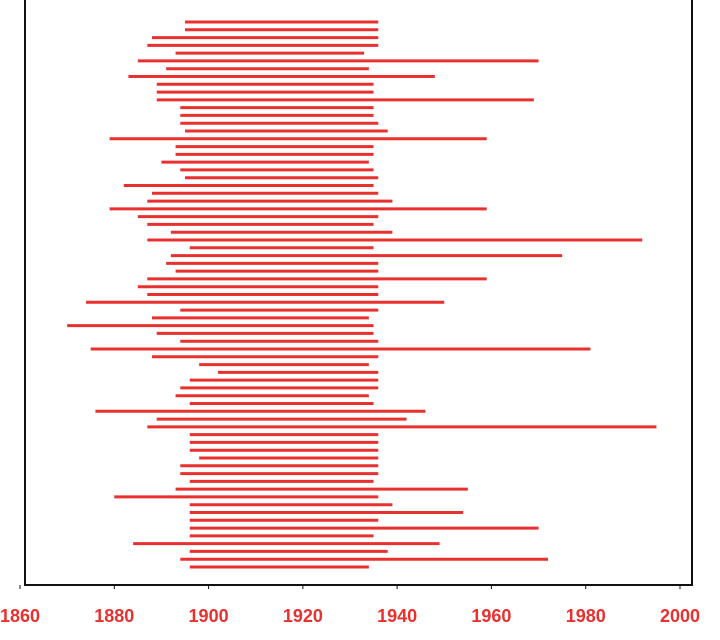  I want to click on x-tick-label: 1980, so click(586, 616).